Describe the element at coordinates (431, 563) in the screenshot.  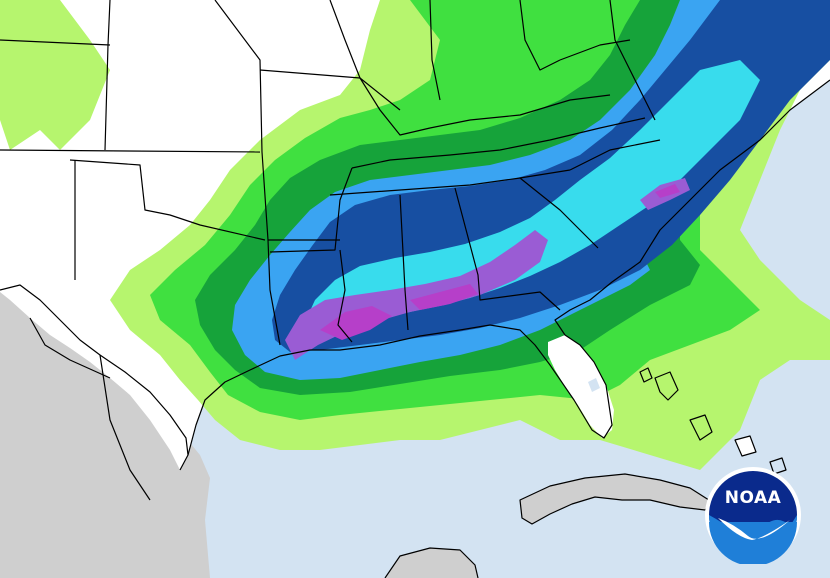
I see `yucatan-land` at that location.